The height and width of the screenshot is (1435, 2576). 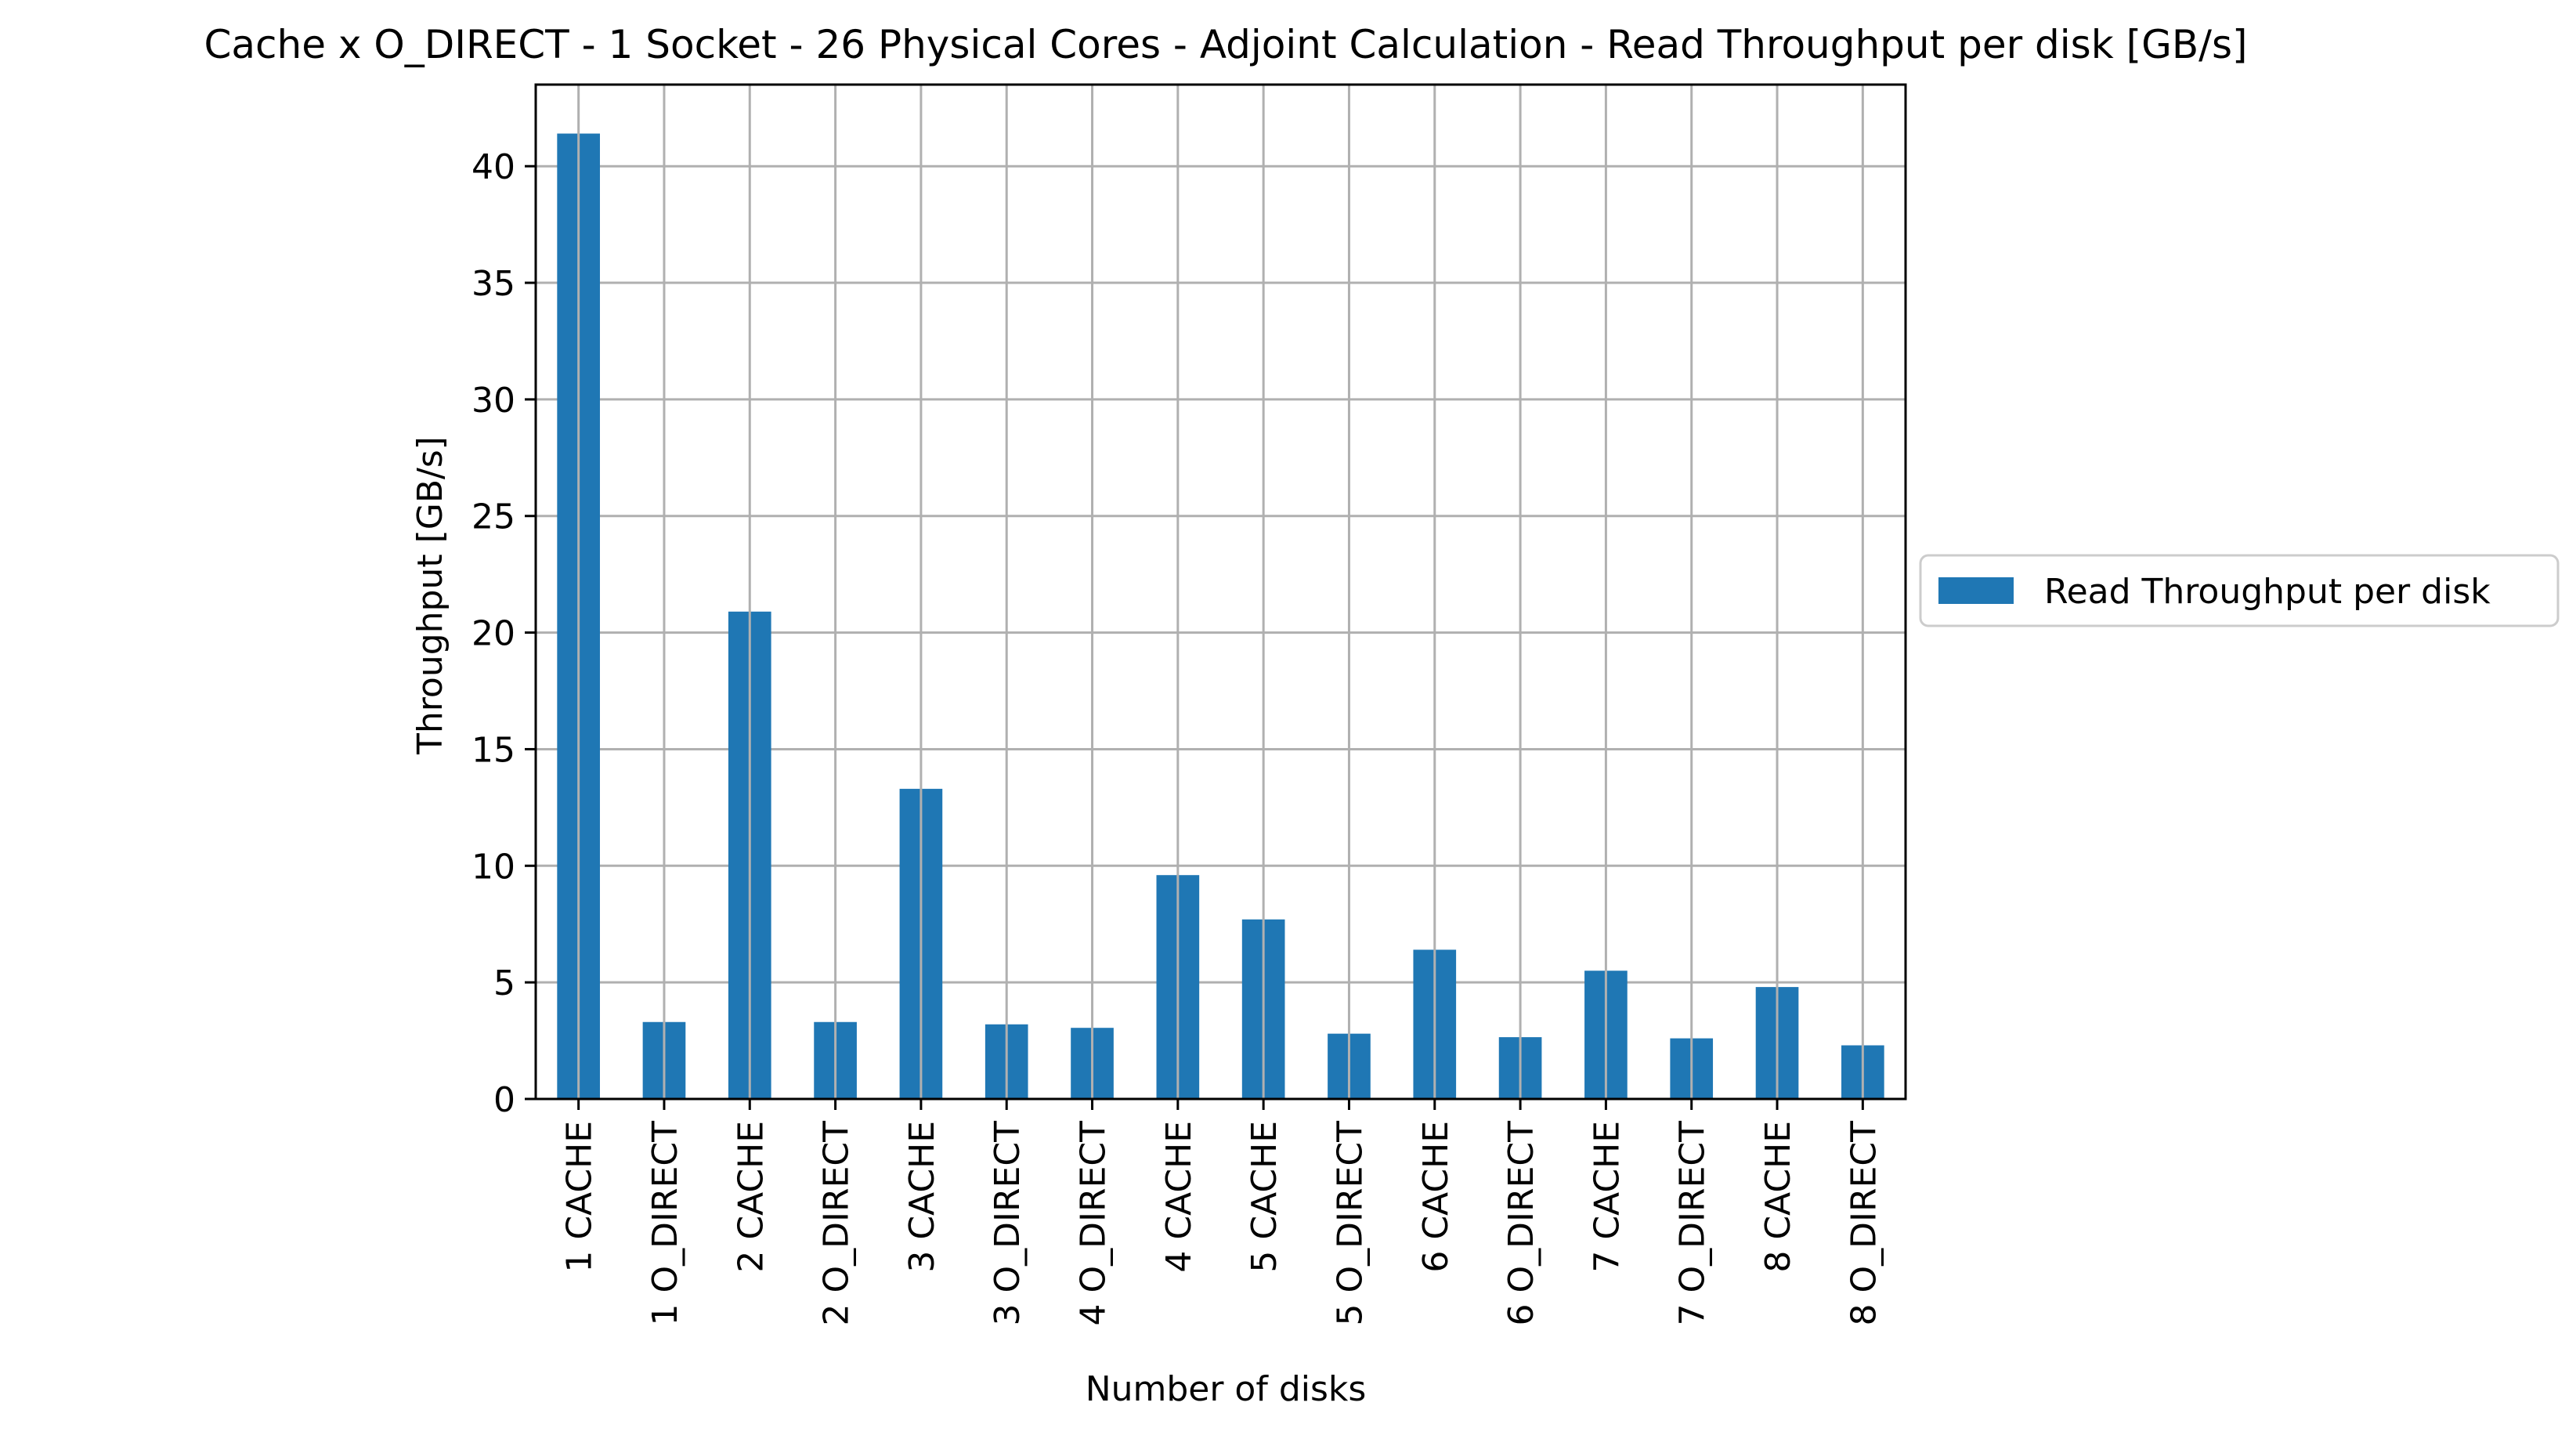 I want to click on y-axis-label: Throughput [GB/s], so click(x=430, y=595).